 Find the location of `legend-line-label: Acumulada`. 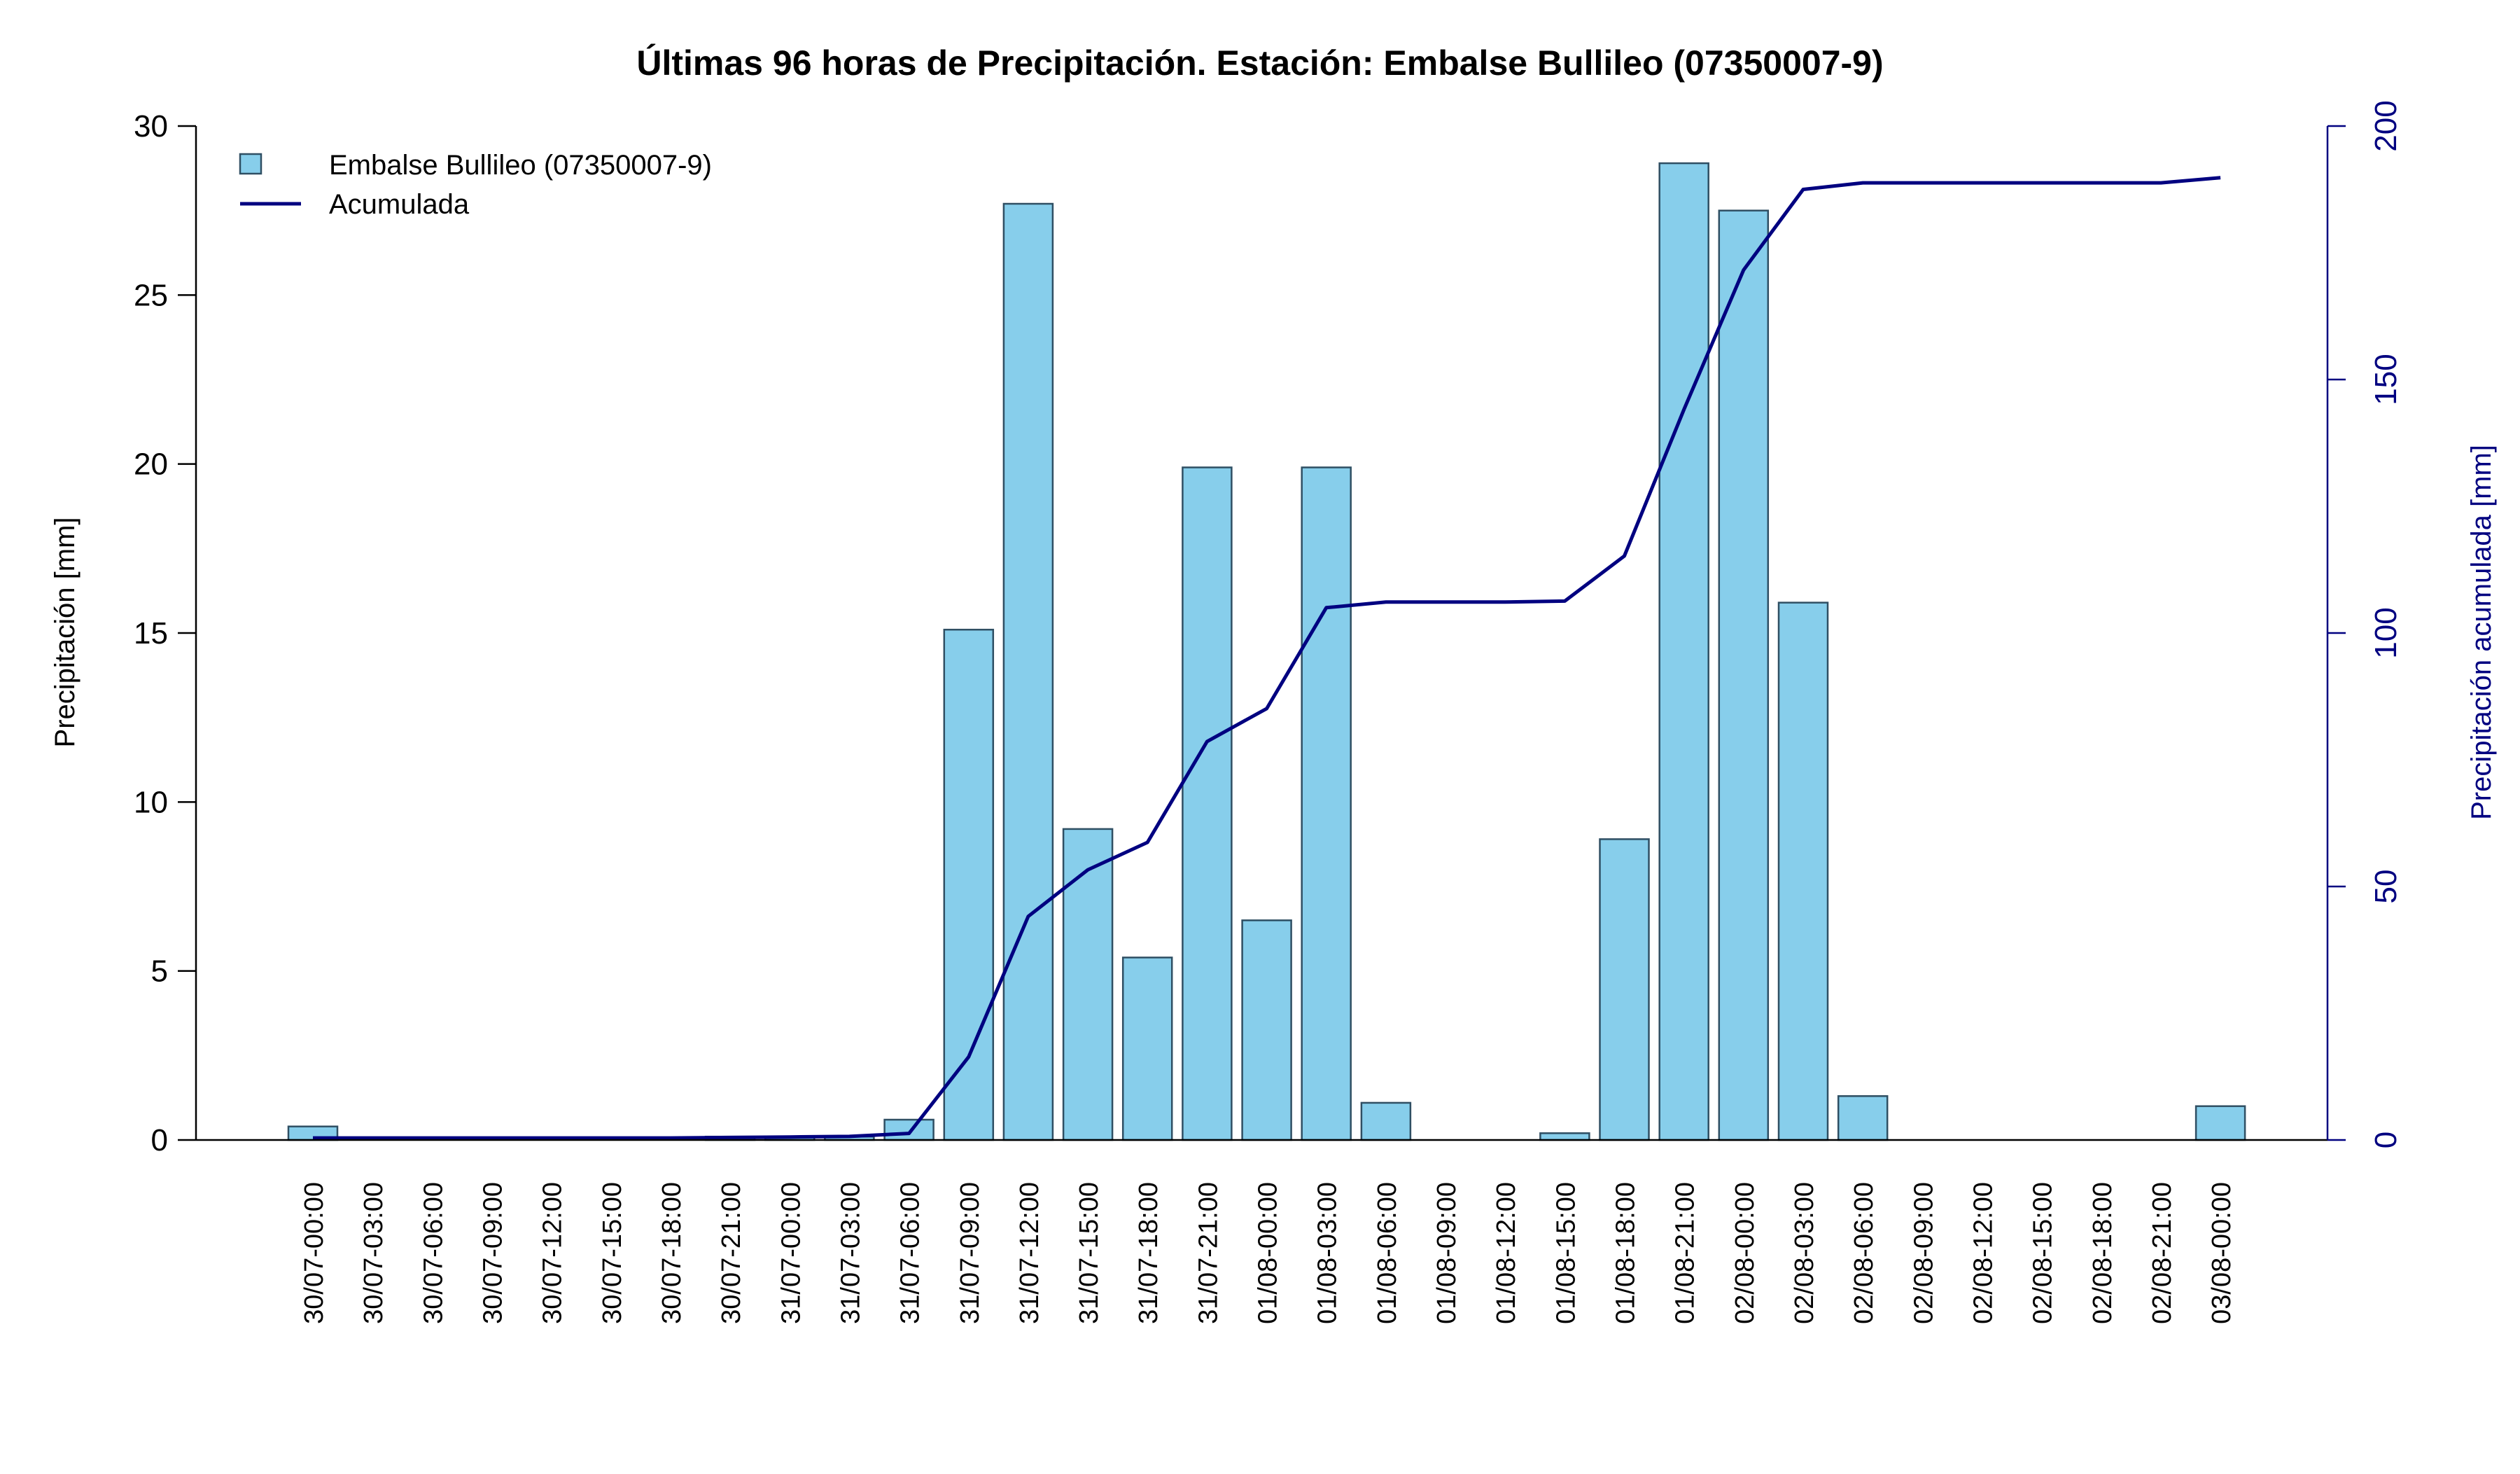

legend-line-label: Acumulada is located at coordinates (399, 205).